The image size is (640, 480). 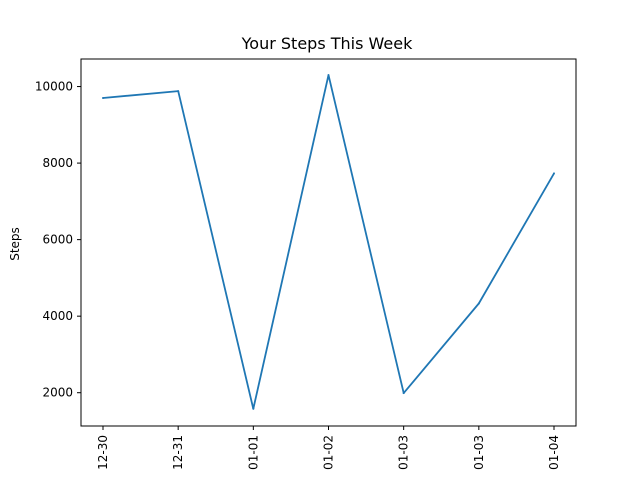 I want to click on x-tick-label: 12-31, so click(x=178, y=452).